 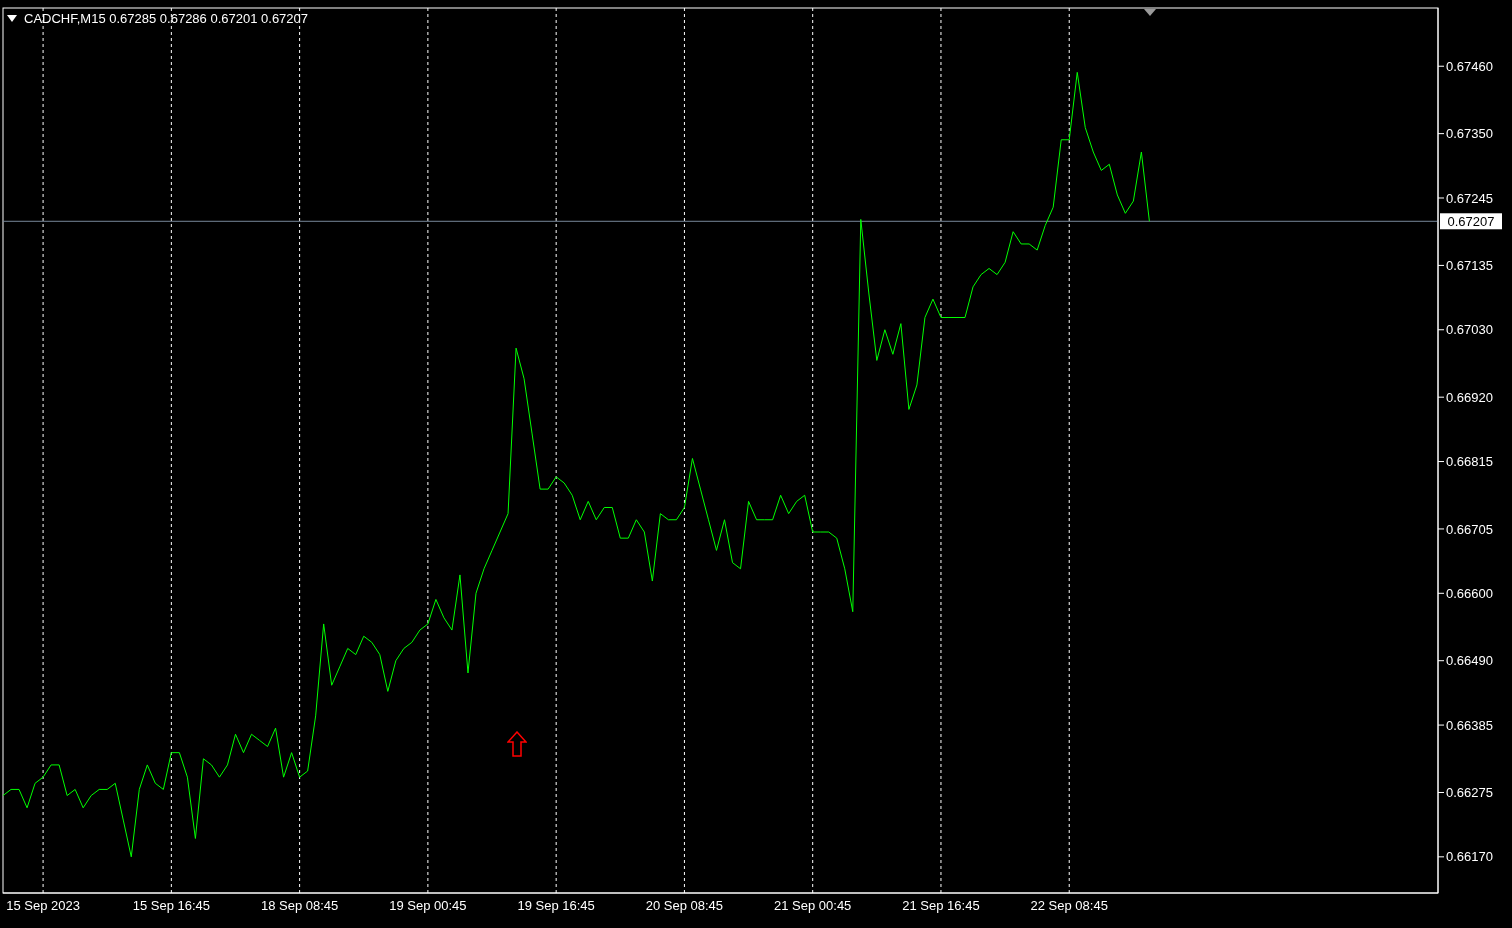 I want to click on x-tick-label: 19 Sep 00:45, so click(x=428, y=906).